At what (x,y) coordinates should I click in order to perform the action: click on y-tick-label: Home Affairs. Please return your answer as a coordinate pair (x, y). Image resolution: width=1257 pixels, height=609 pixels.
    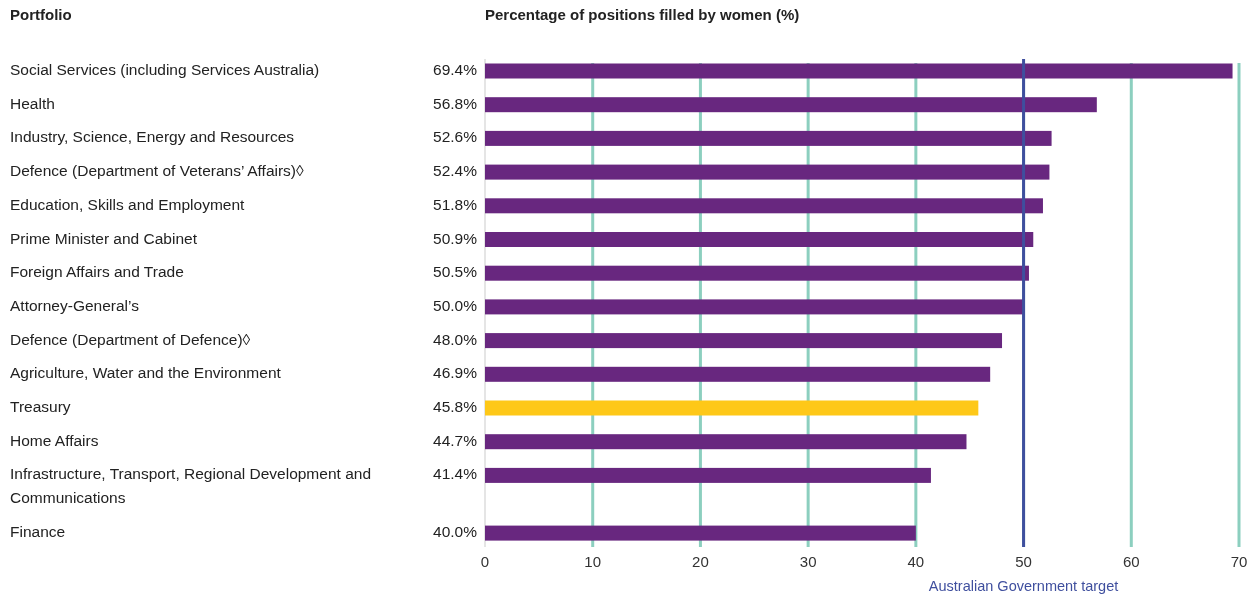
    Looking at the image, I should click on (54, 440).